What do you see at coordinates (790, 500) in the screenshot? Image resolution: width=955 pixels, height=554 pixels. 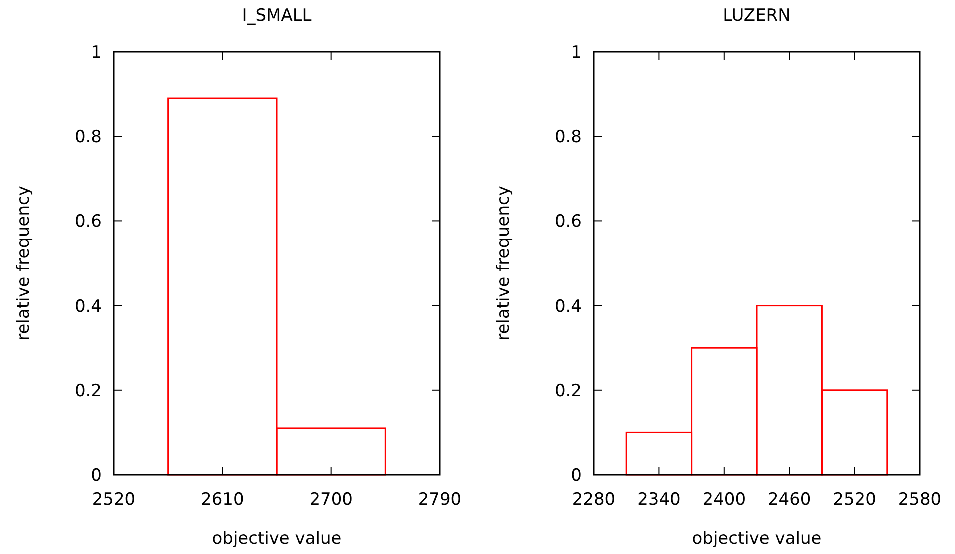 I see `x-tick-label: 2460` at bounding box center [790, 500].